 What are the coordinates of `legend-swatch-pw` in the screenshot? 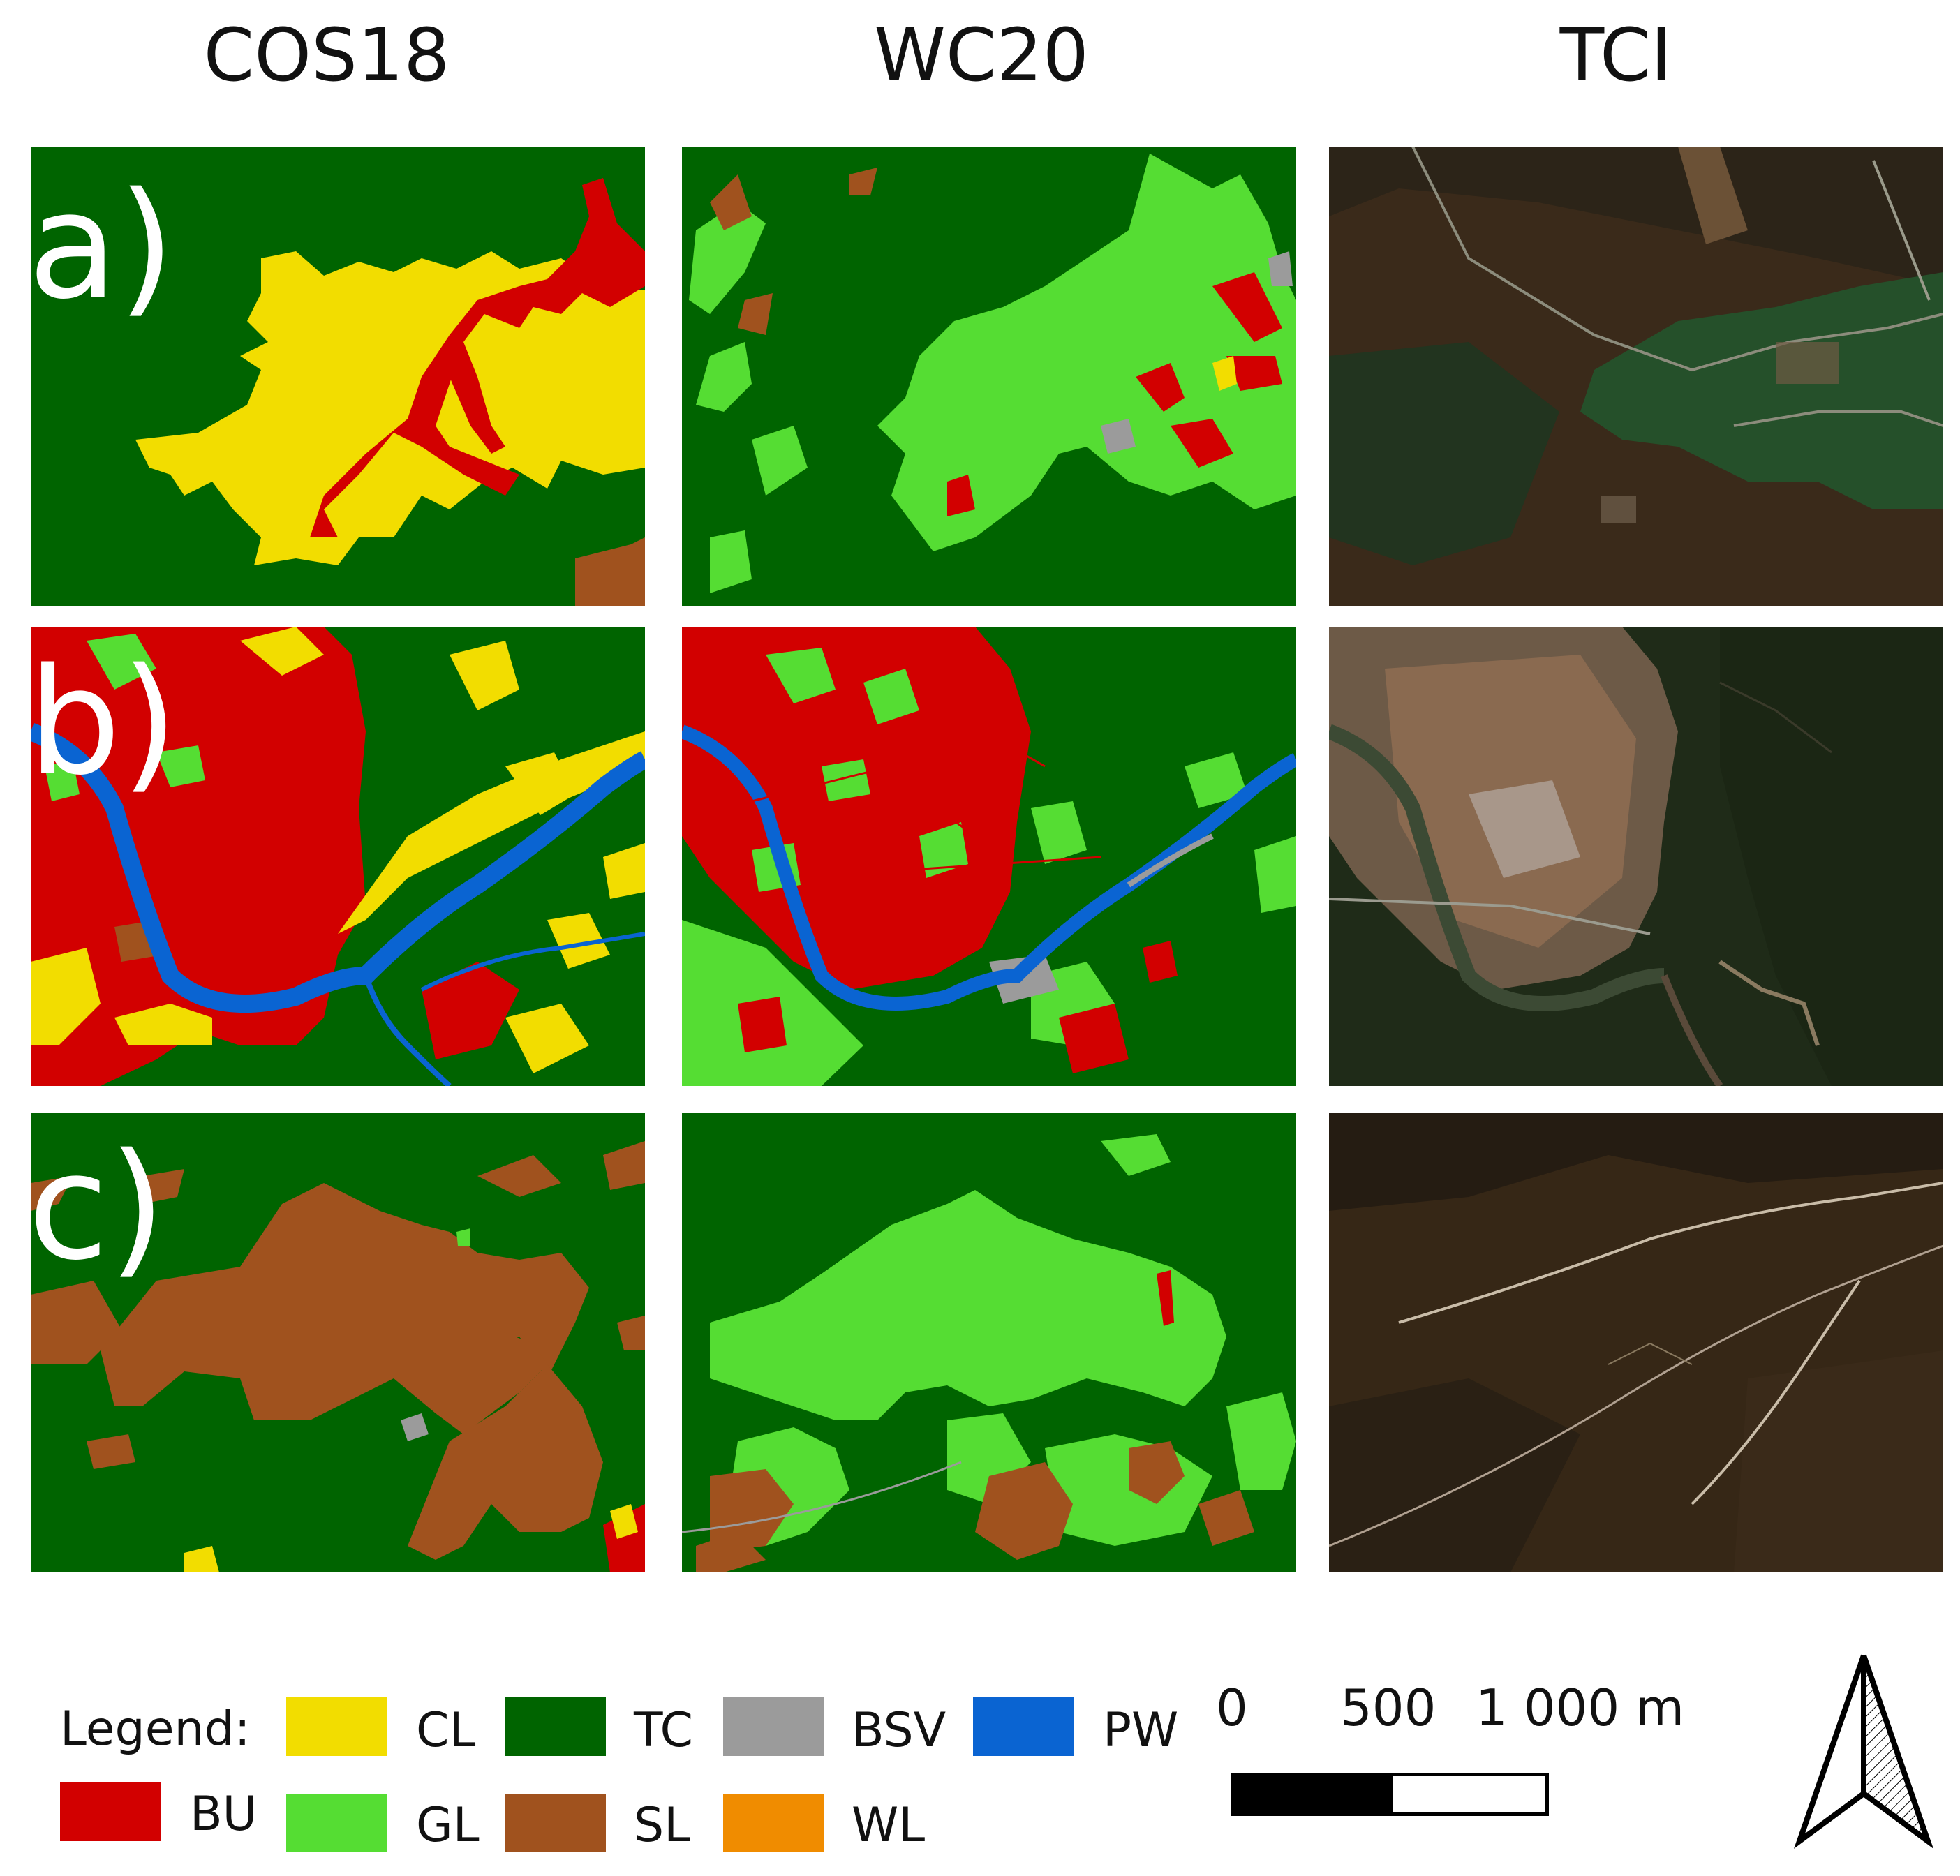 It's located at (1024, 1726).